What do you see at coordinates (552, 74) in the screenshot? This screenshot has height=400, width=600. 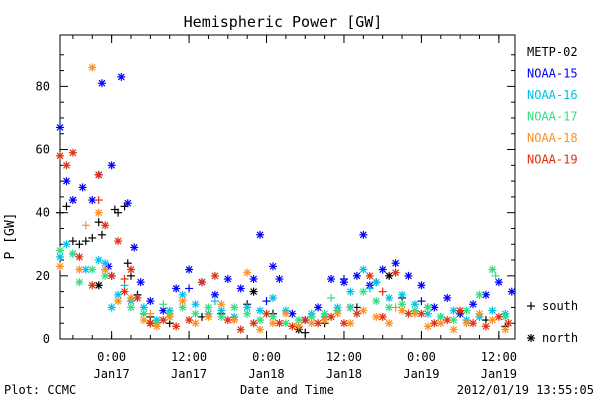 I see `legend-entry-noaa-15: NOAA-15` at bounding box center [552, 74].